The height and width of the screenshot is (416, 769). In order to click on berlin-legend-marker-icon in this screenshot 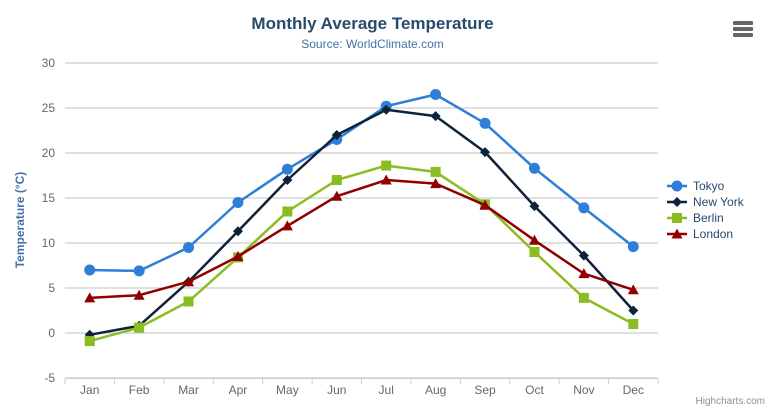, I will do `click(677, 218)`.